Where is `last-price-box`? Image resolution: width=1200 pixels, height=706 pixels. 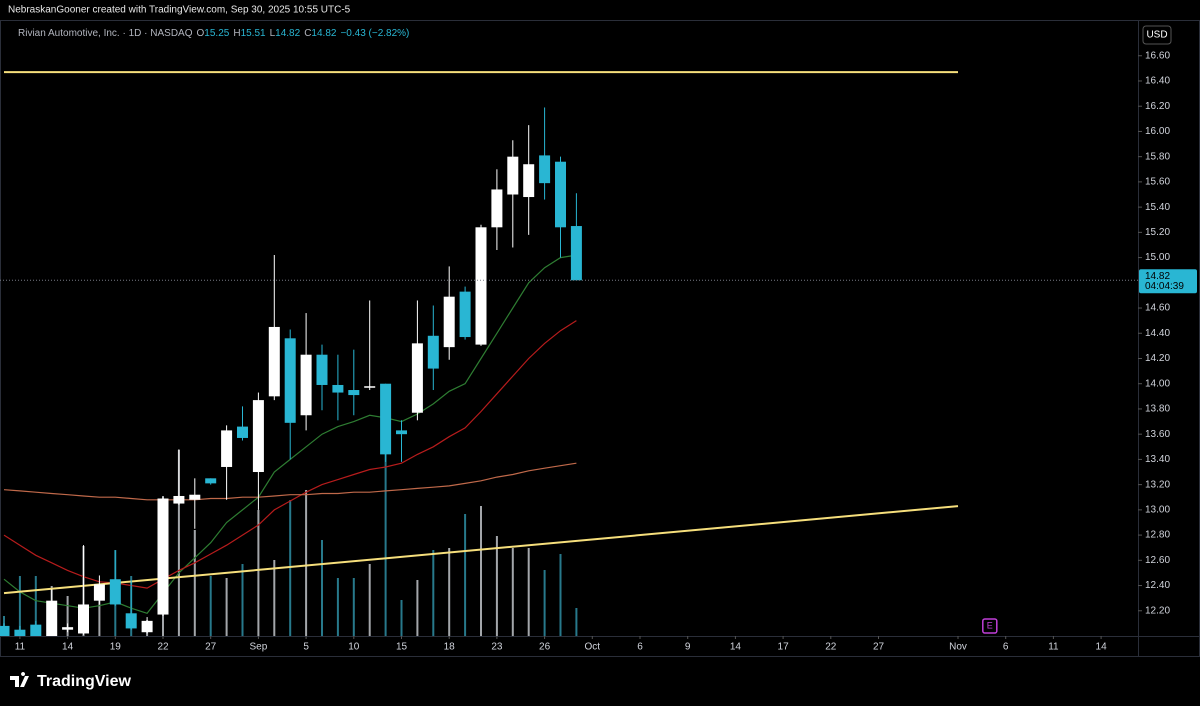
last-price-box is located at coordinates (1168, 281).